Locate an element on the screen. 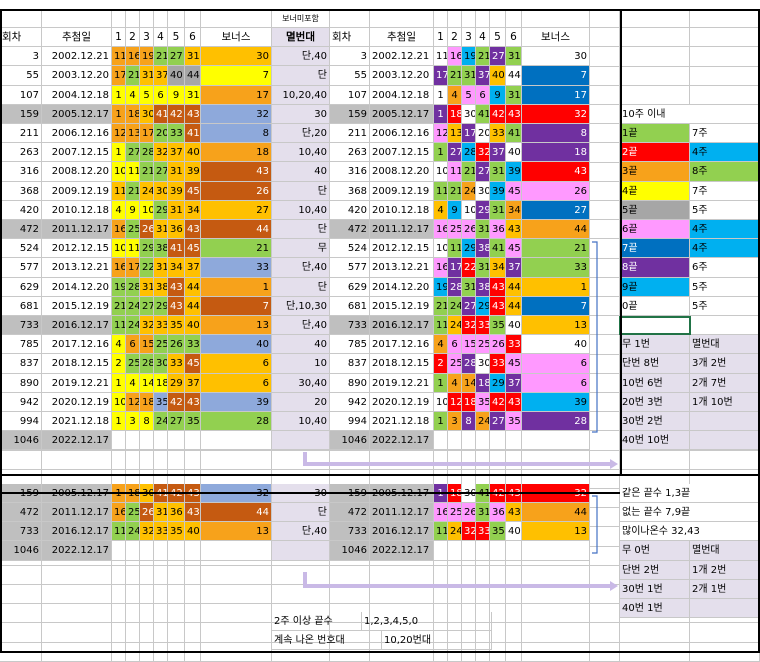 This screenshot has width=760, height=662. round-cell: 785 is located at coordinates (350, 345).